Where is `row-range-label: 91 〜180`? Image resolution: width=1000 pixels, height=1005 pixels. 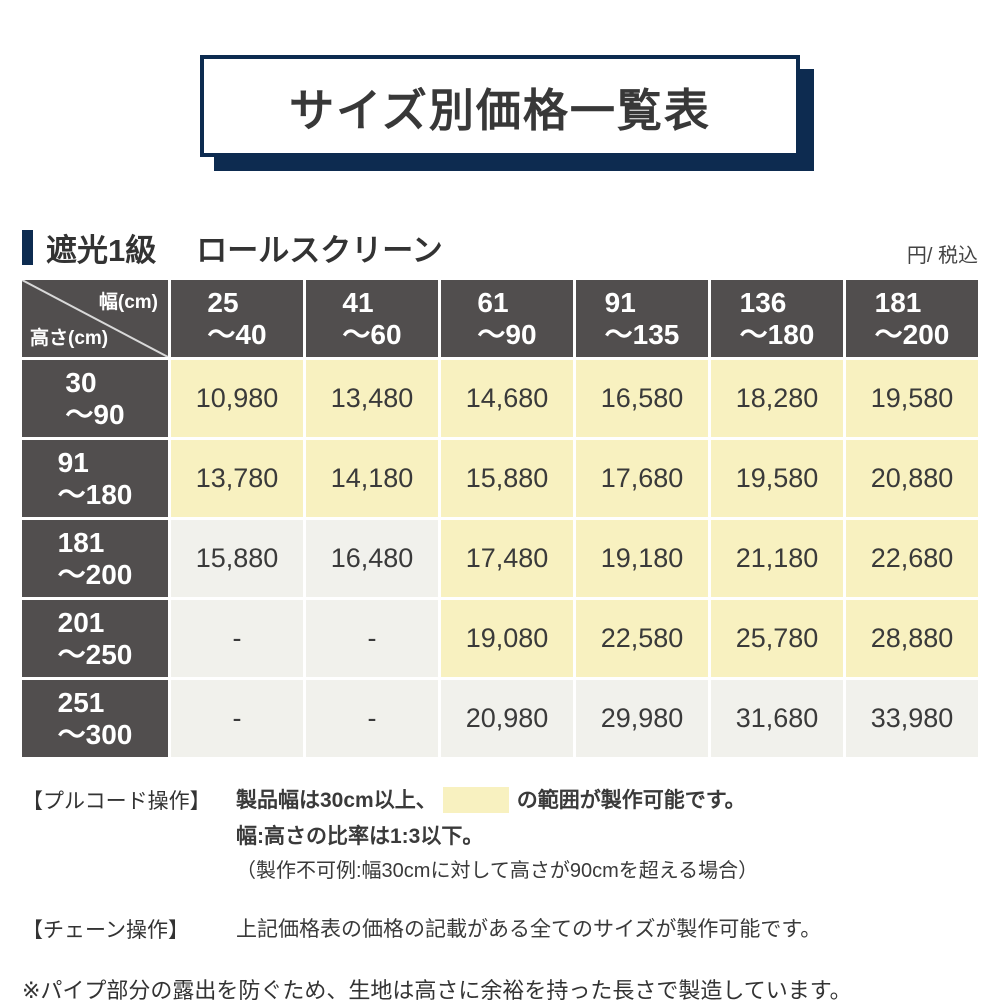
row-range-label: 91 〜180 is located at coordinates (95, 478).